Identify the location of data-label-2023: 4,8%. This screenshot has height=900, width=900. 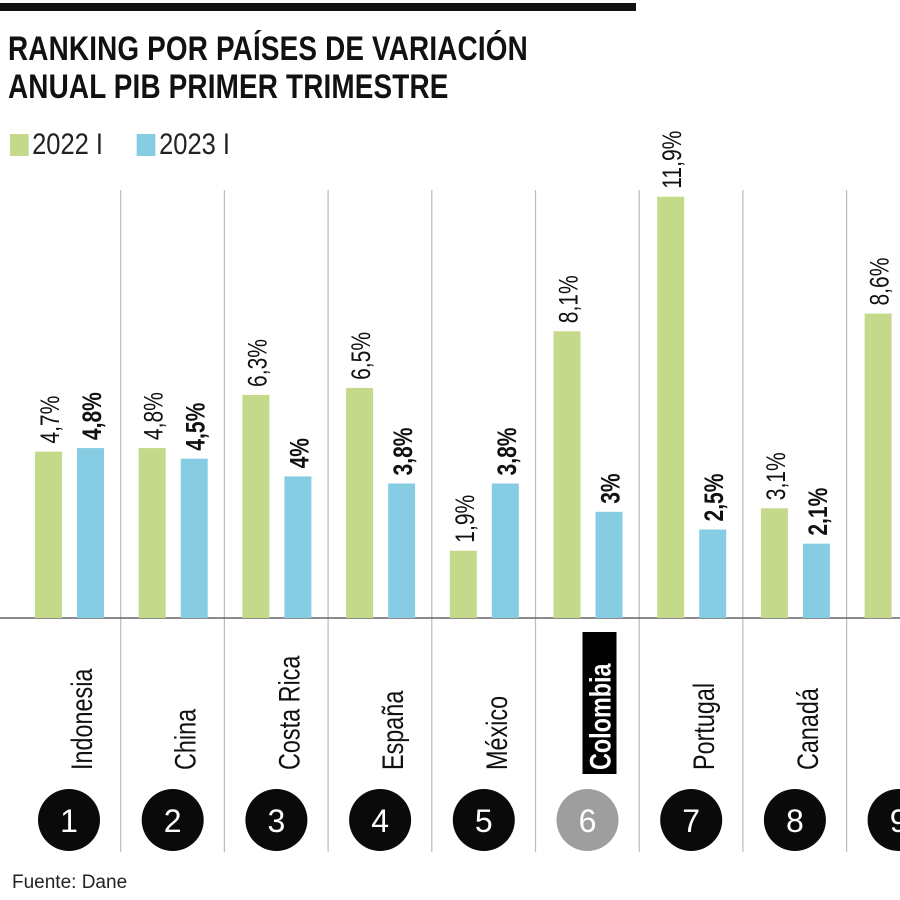
(93, 416).